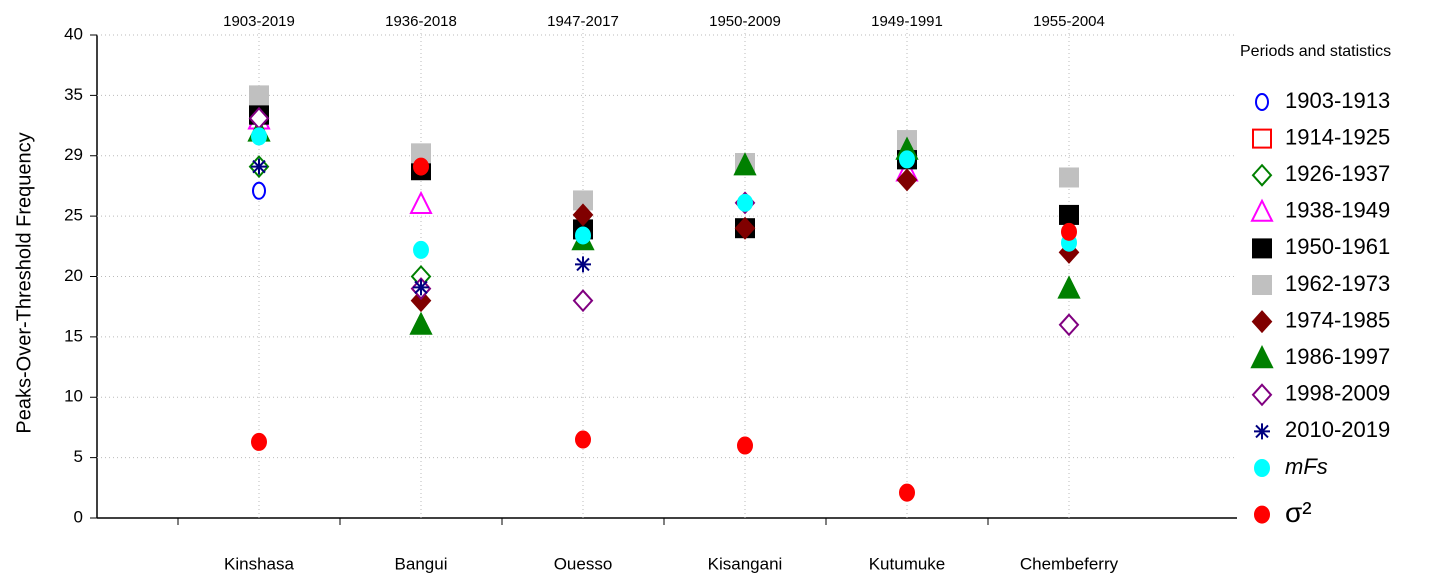 The height and width of the screenshot is (583, 1440). Describe the element at coordinates (745, 21) in the screenshot. I see `period-label: 1950-2009` at that location.